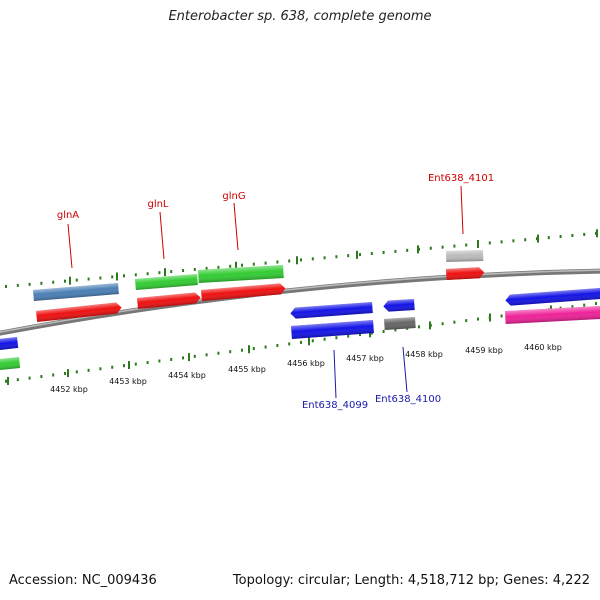 The width and height of the screenshot is (600, 600). I want to click on gene-label-top: glnA, so click(68, 215).